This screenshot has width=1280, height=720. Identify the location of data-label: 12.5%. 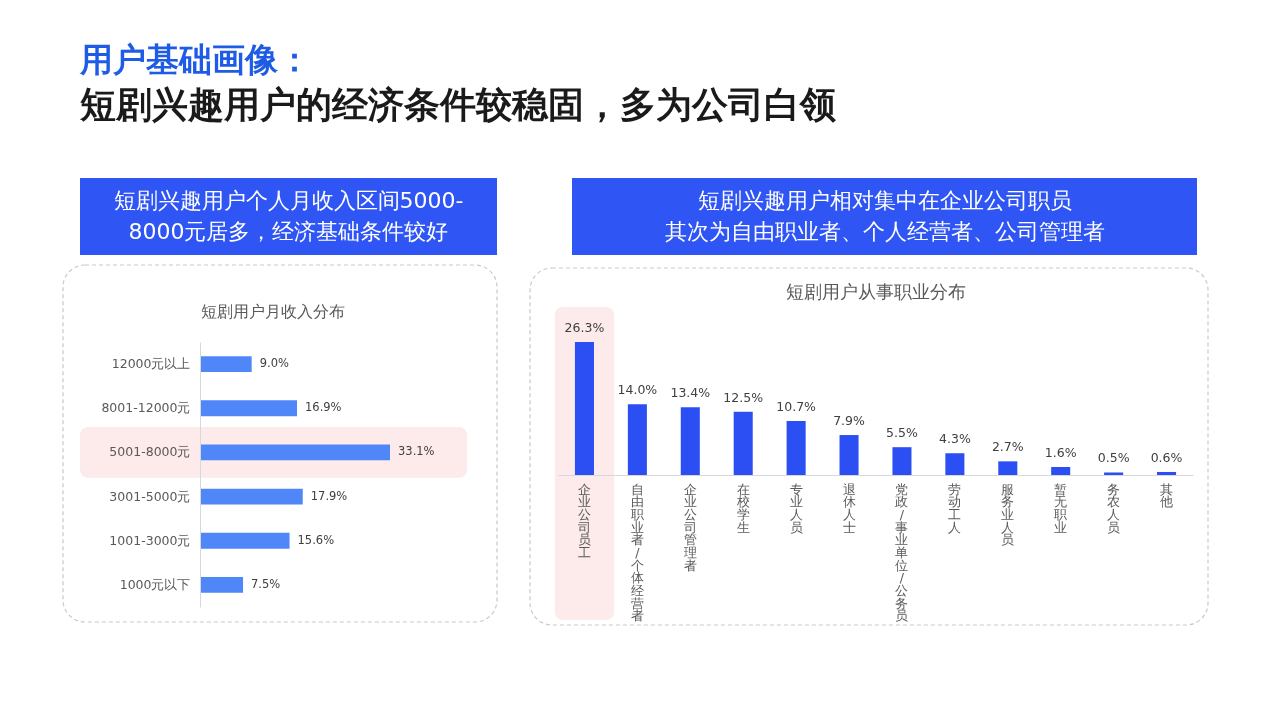
(743, 397).